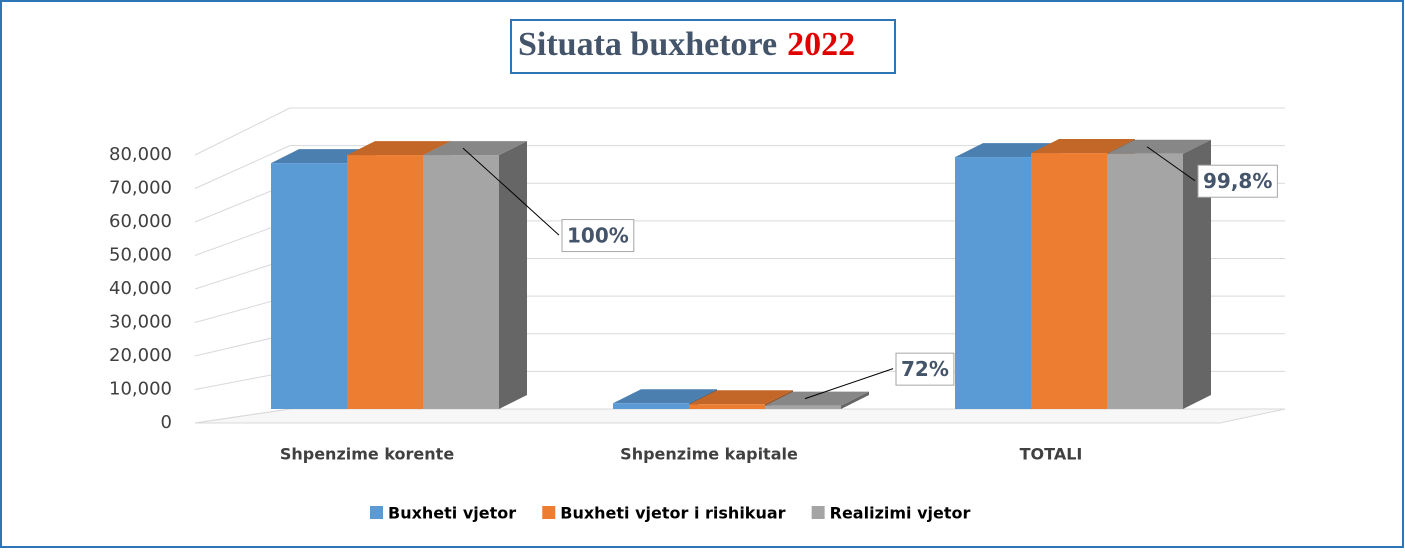 This screenshot has width=1405, height=552. I want to click on legend-label: Buxheti vjetor, so click(452, 513).